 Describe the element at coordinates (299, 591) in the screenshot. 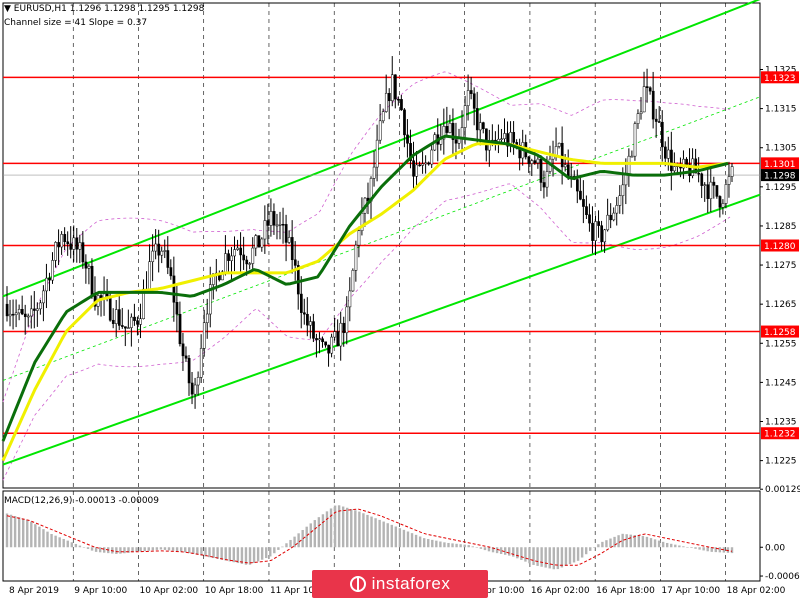

I see `x-tick-label: 11 Apr 10:00` at that location.